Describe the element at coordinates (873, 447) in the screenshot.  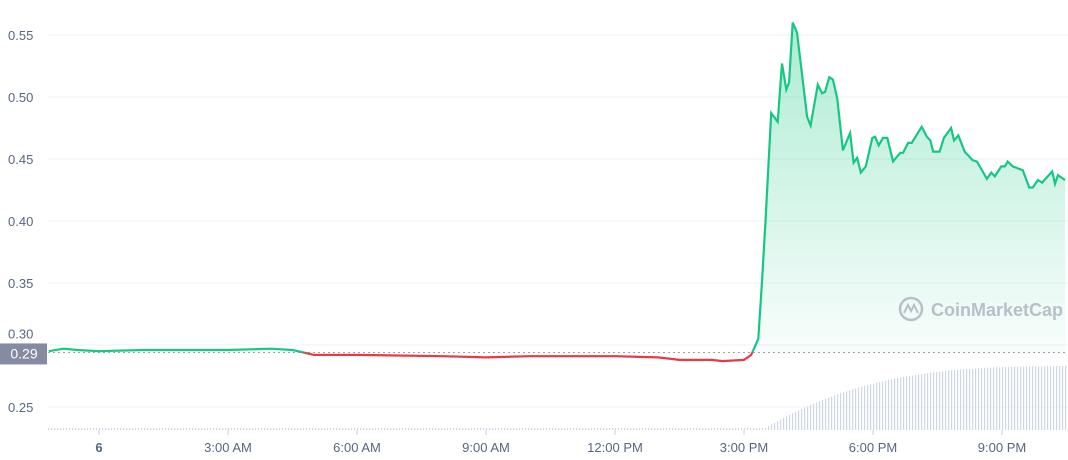
I see `x-tick-label: 6:00 PM` at that location.